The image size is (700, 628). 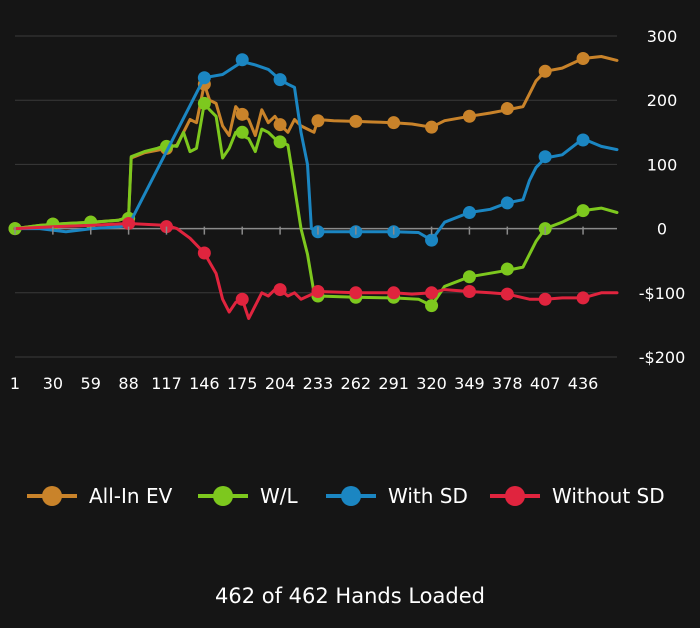 I want to click on y-tick-label: -$200, so click(x=662, y=357).